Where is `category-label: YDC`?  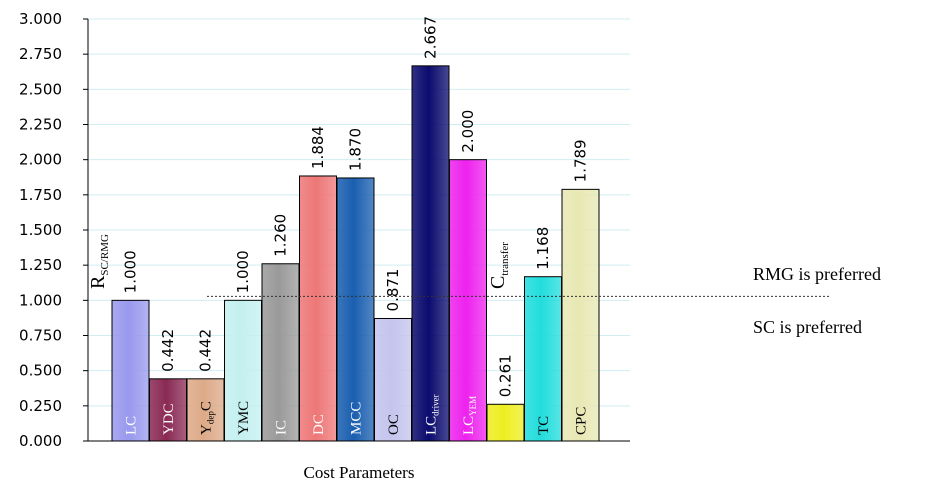
category-label: YDC is located at coordinates (169, 419).